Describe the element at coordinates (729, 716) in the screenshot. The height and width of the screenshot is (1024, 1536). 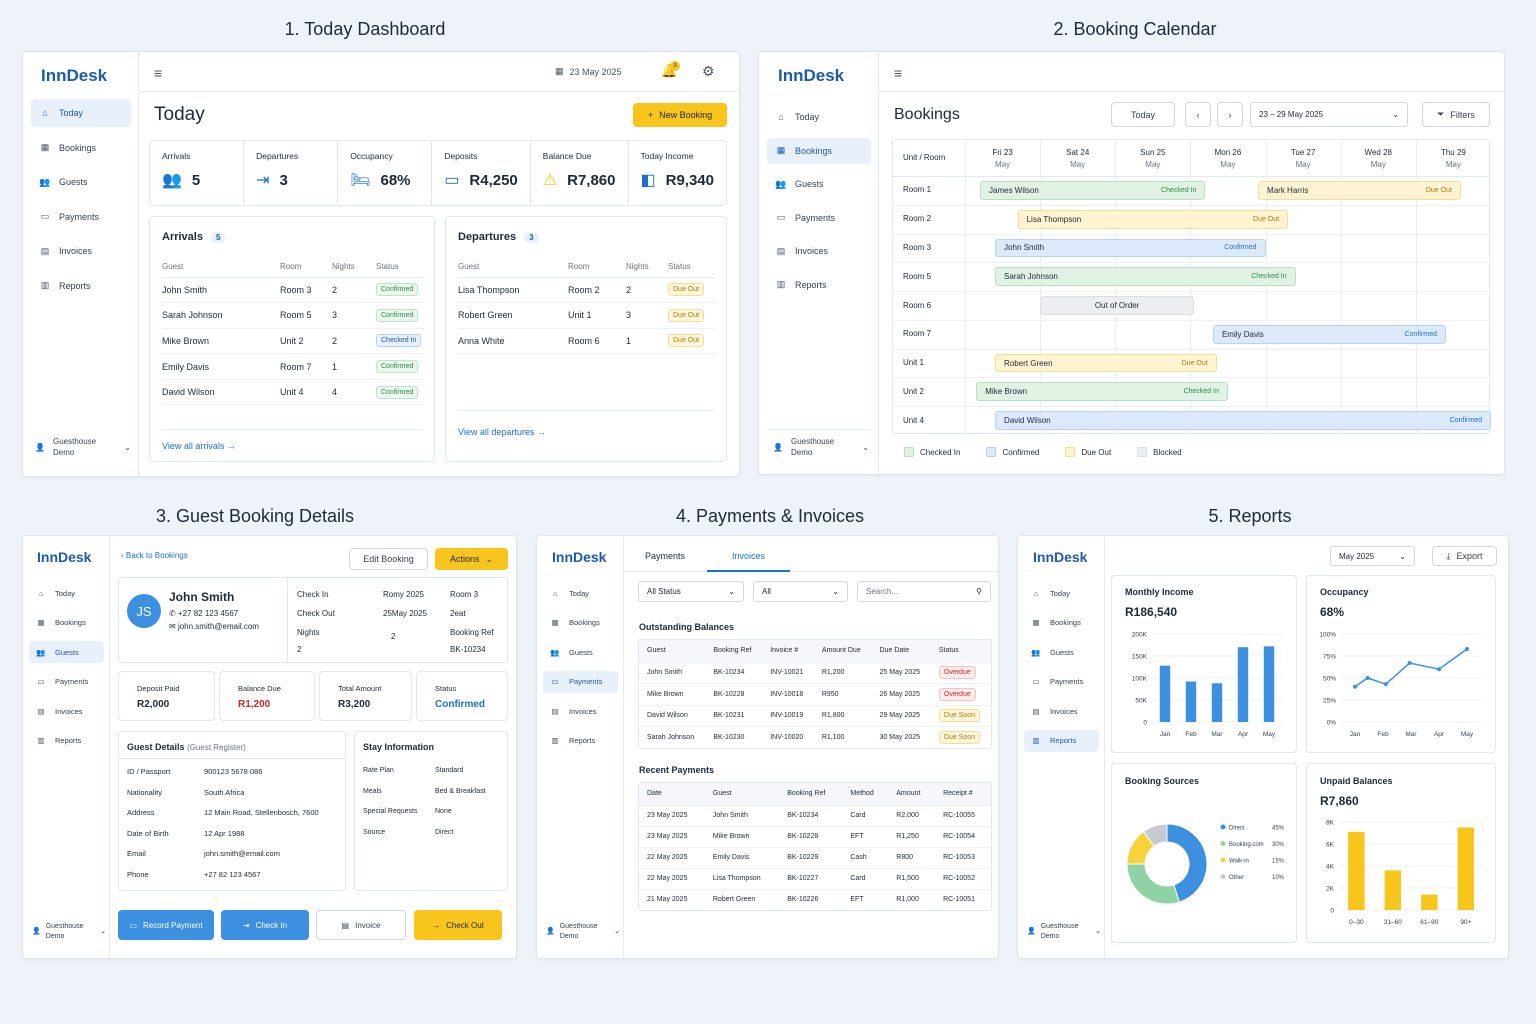
I see `table-cell: BK-10231` at that location.